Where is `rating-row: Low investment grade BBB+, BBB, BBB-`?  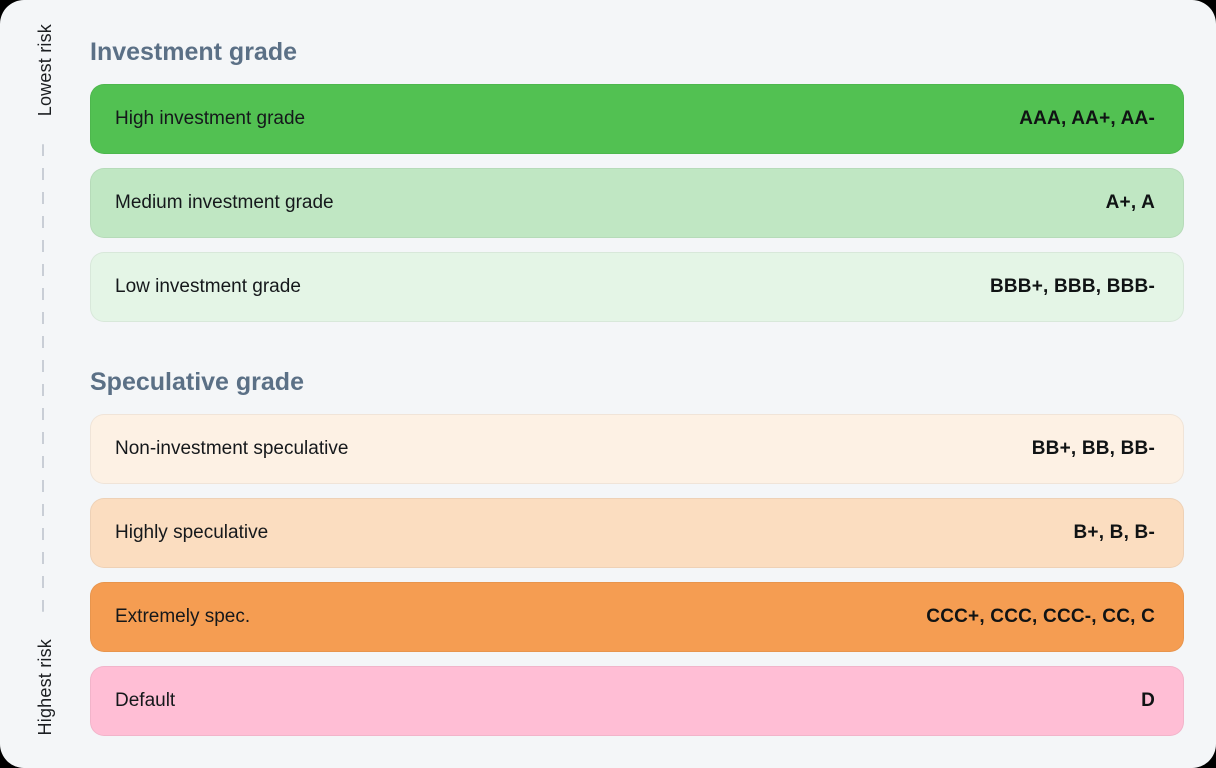
rating-row: Low investment grade BBB+, BBB, BBB- is located at coordinates (637, 287).